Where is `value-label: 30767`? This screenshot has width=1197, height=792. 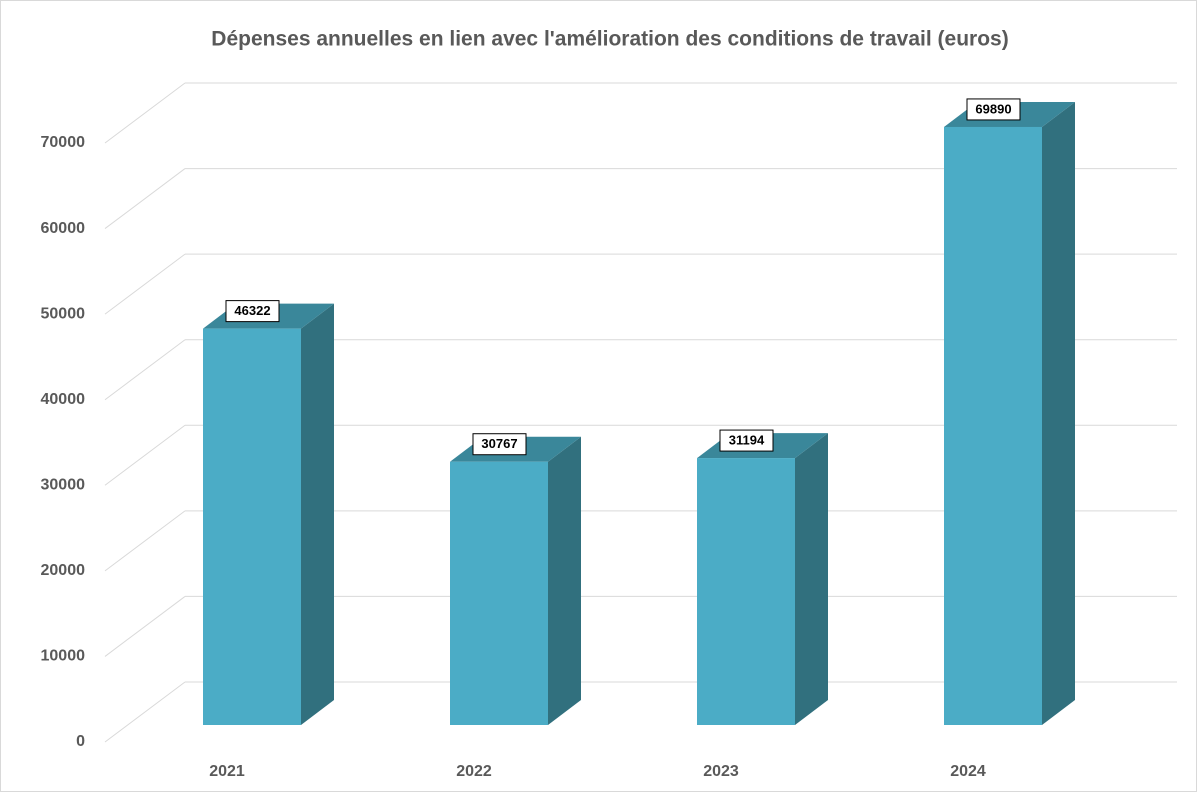 value-label: 30767 is located at coordinates (499, 443).